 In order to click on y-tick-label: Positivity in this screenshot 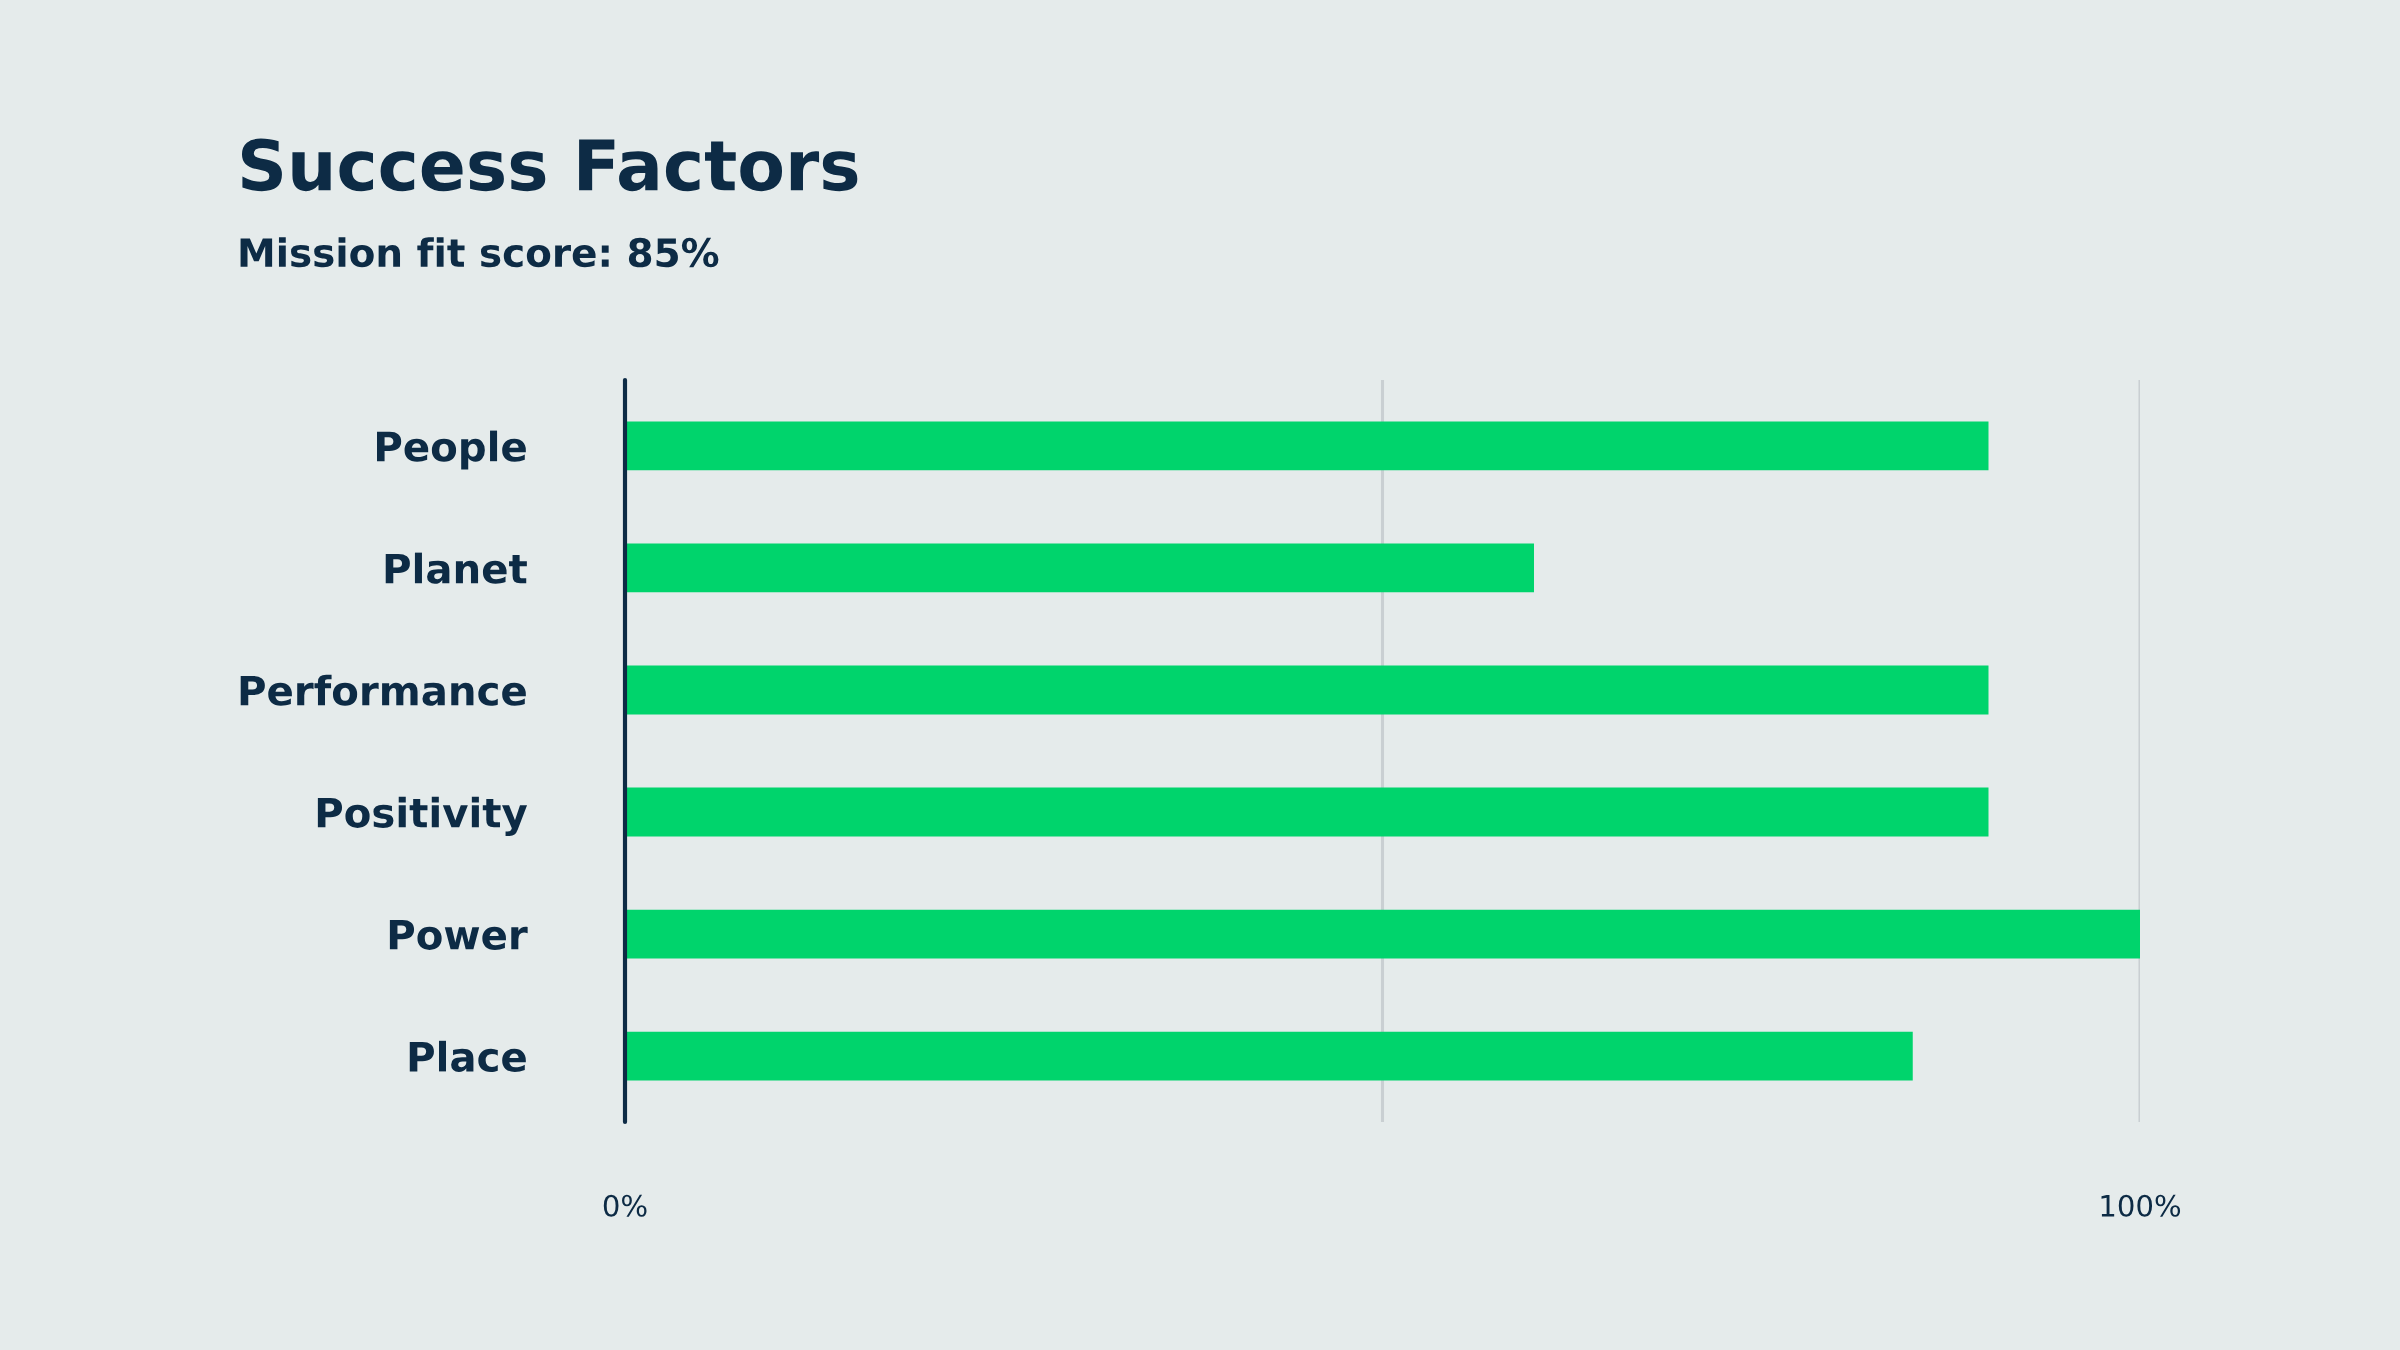, I will do `click(422, 816)`.